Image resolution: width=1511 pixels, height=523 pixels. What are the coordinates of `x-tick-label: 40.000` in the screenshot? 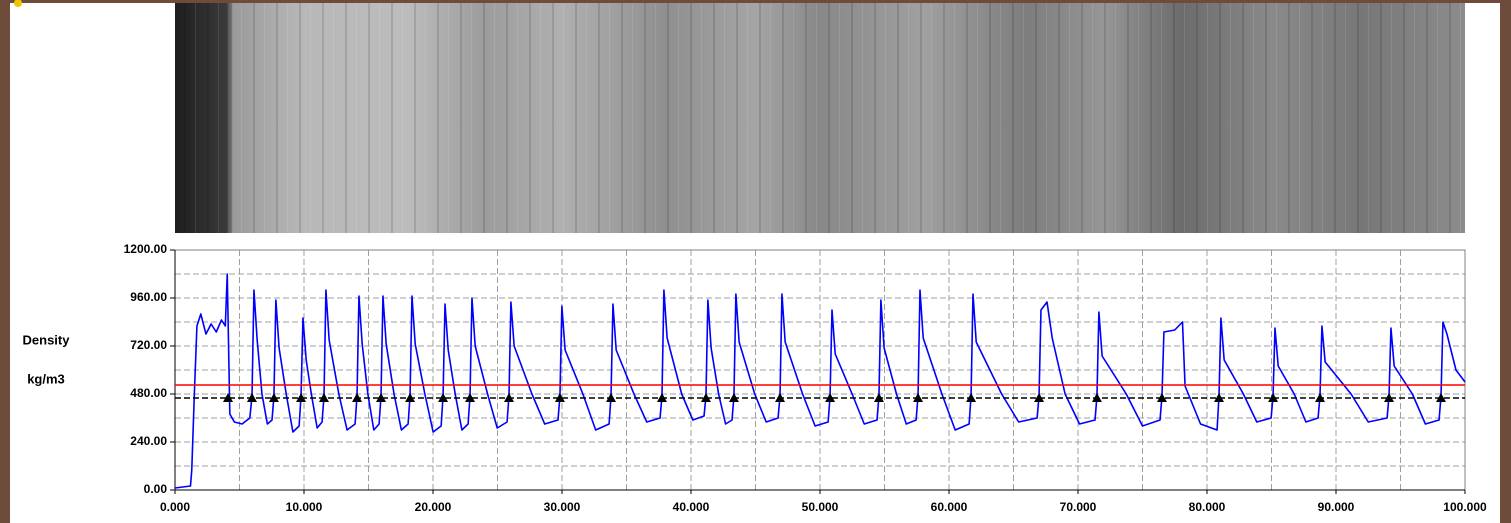 It's located at (691, 507).